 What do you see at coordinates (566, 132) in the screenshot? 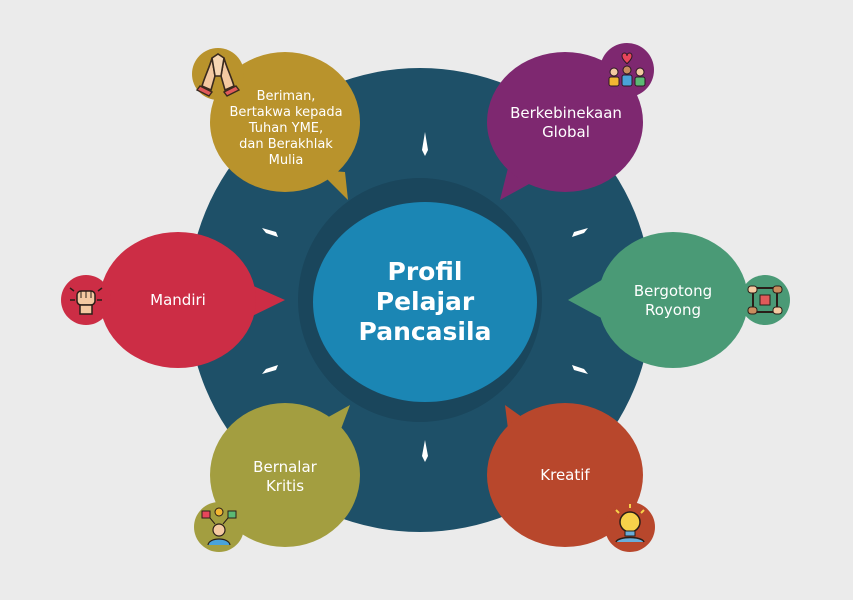
I see `bubble-kebinekaan-line-2: Global` at bounding box center [566, 132].